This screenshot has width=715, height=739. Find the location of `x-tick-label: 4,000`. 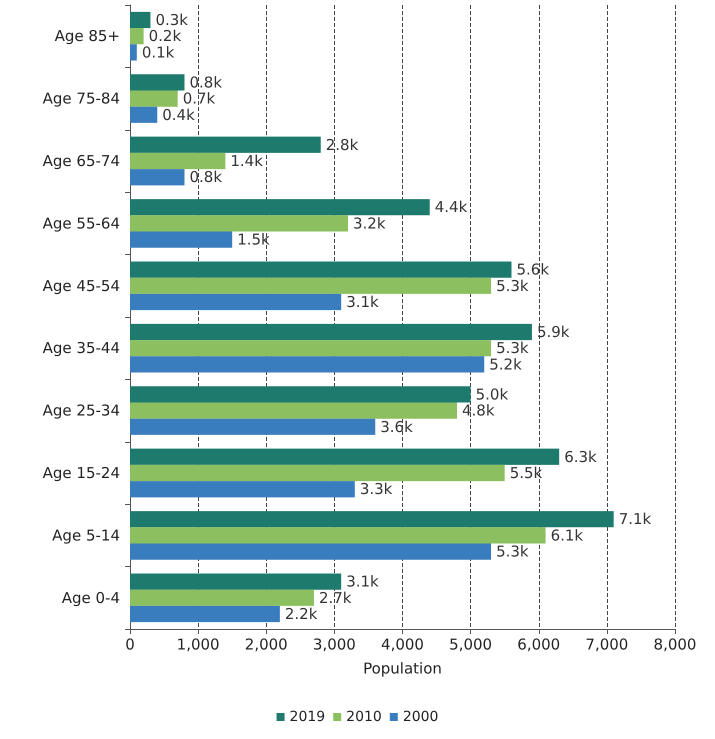

x-tick-label: 4,000 is located at coordinates (402, 645).